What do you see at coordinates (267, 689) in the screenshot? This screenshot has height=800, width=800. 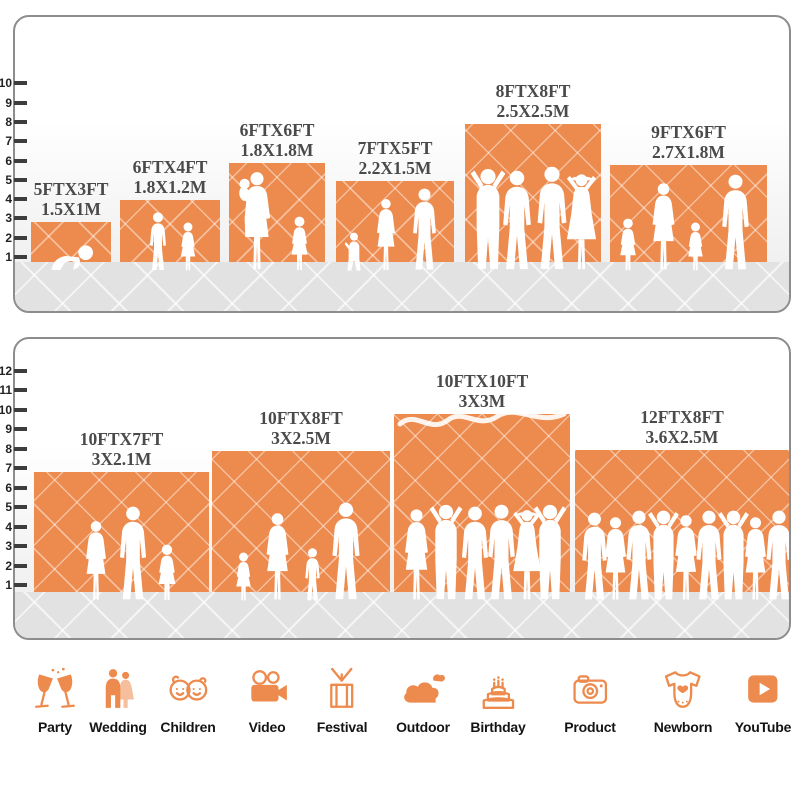 I see `video-icon` at bounding box center [267, 689].